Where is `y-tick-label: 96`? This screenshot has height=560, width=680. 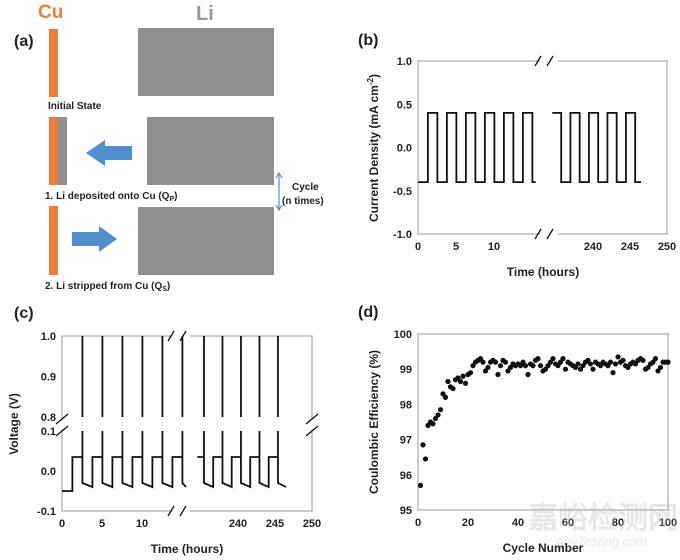
y-tick-label: 96 is located at coordinates (406, 476).